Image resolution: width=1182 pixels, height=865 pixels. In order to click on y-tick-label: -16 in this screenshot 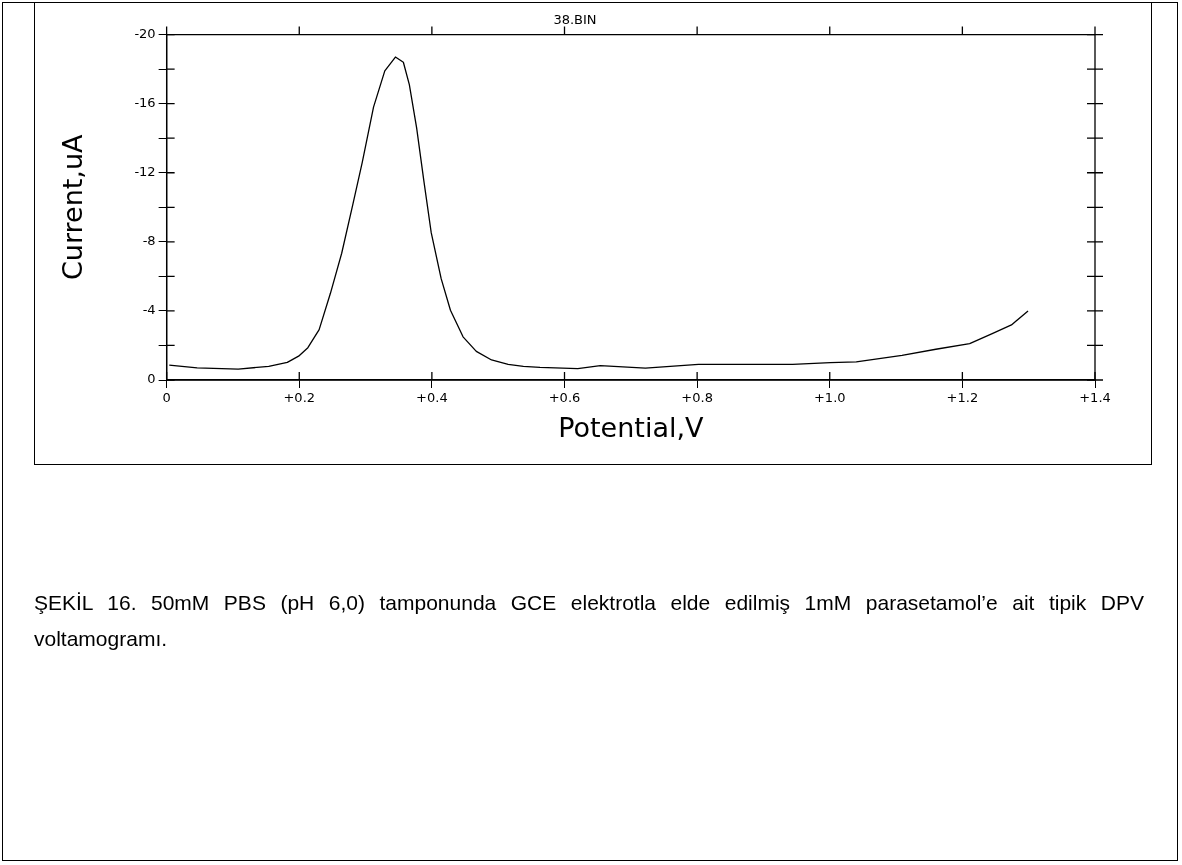, I will do `click(145, 103)`.